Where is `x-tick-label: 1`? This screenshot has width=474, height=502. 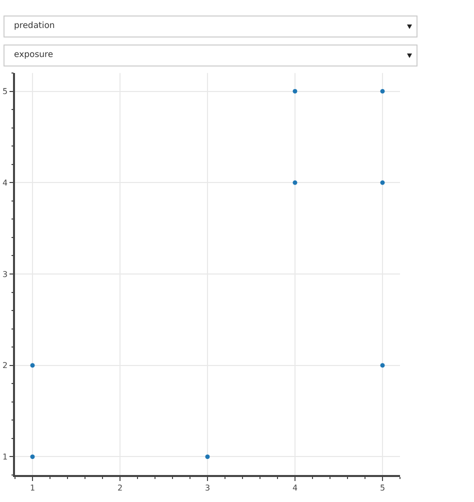
x-tick-label: 1 is located at coordinates (33, 487).